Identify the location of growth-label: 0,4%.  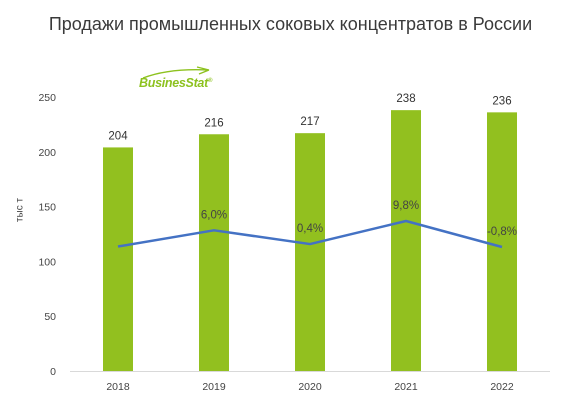
(310, 229).